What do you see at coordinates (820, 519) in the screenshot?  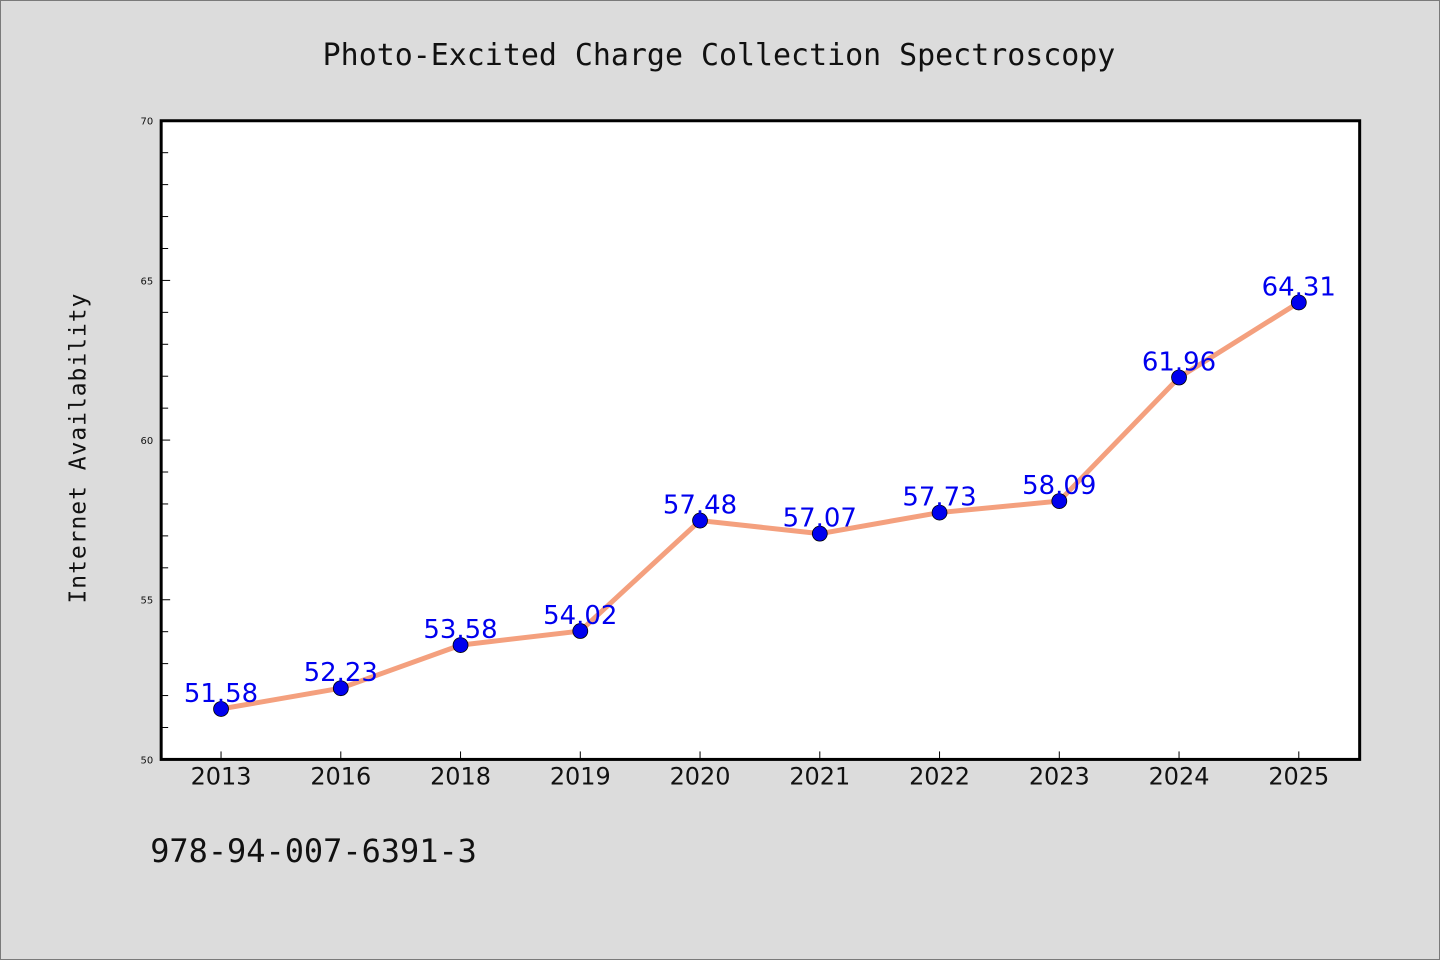 I see `data-label: 57.07` at bounding box center [820, 519].